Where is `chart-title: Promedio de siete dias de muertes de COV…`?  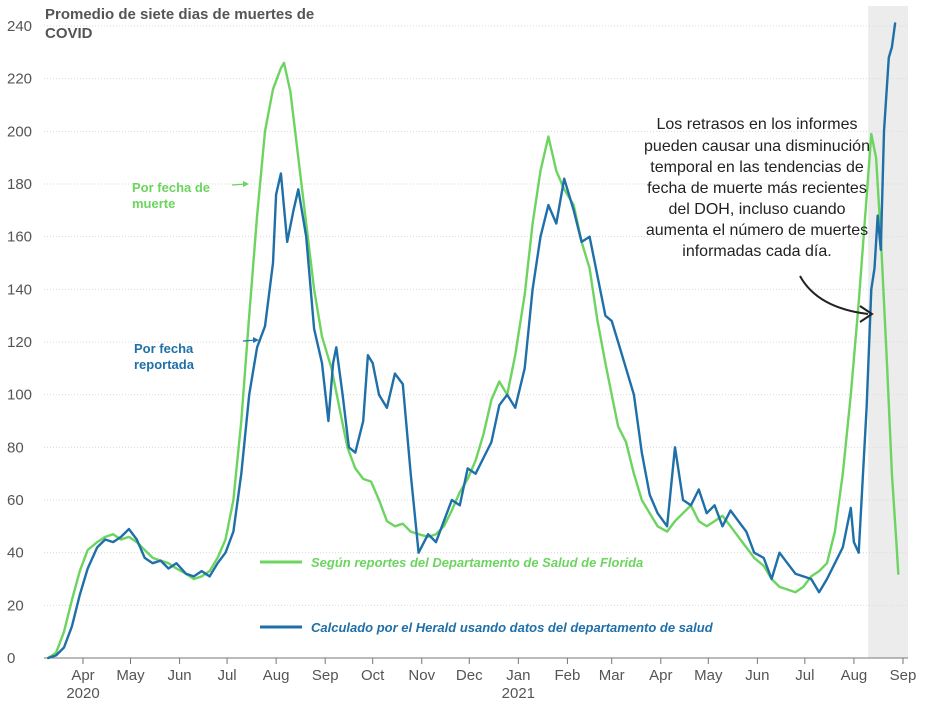 chart-title: Promedio de siete dias de muertes de COV… is located at coordinates (179, 24).